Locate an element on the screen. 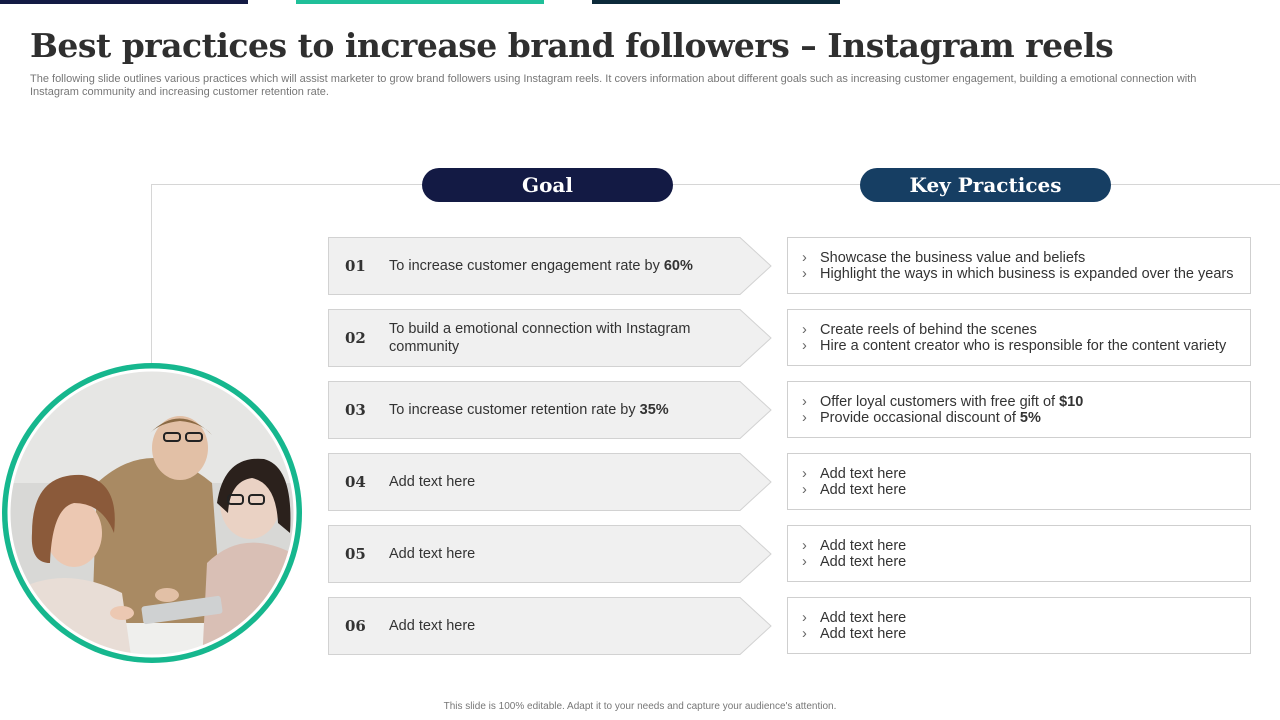  goal-number: 06 is located at coordinates (355, 626).